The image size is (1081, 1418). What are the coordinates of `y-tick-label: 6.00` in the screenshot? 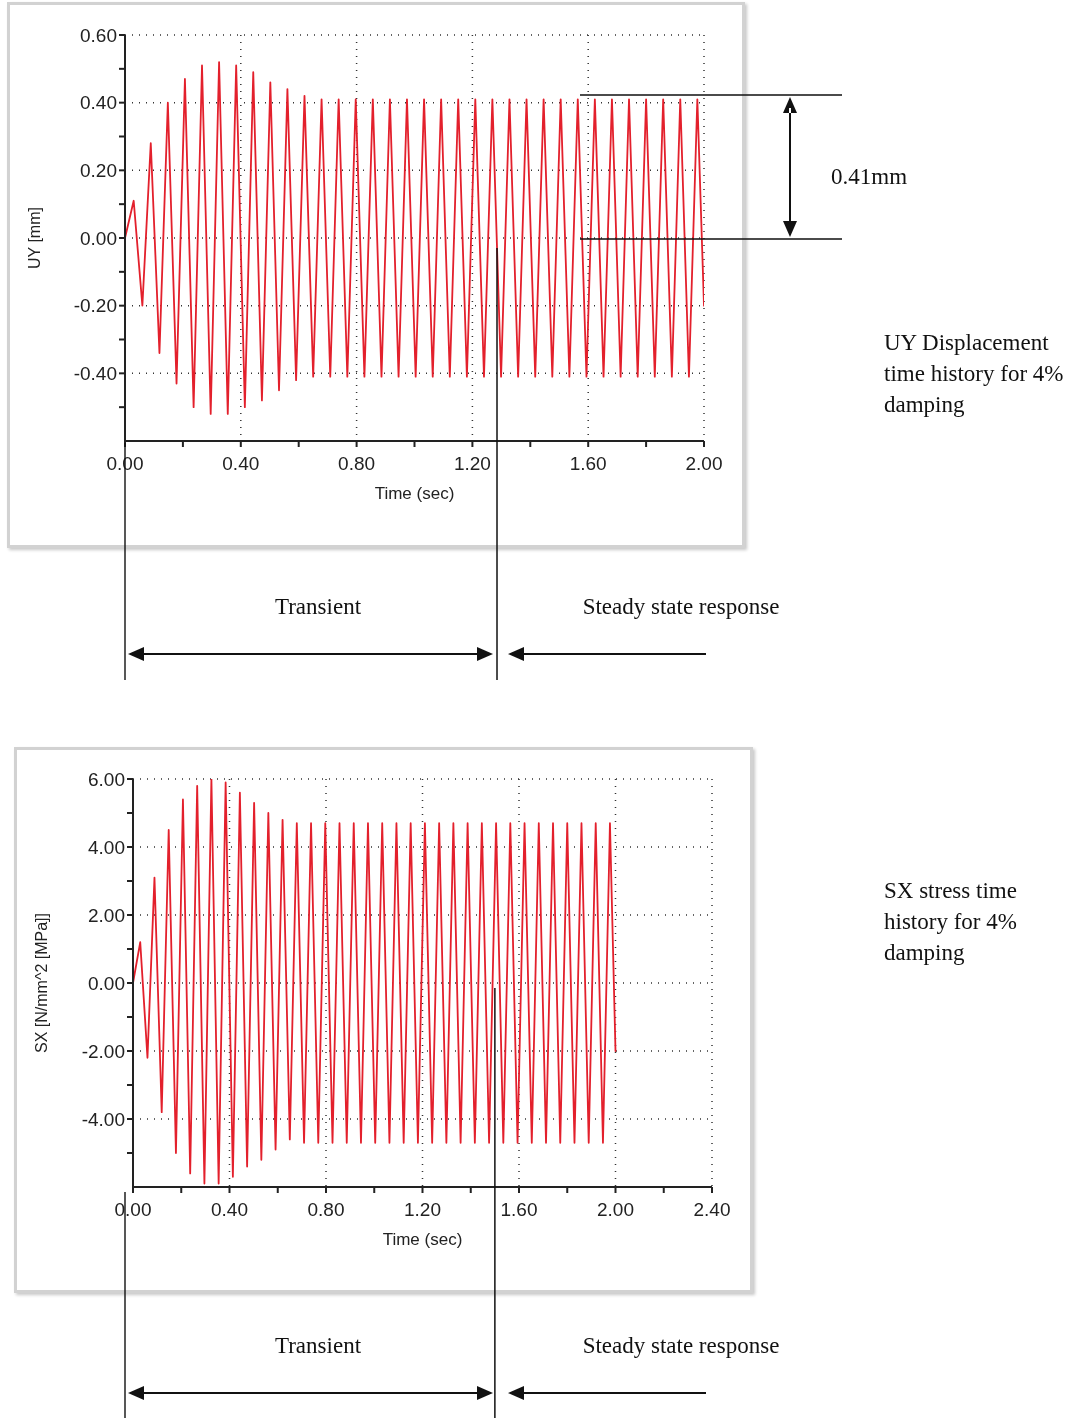 It's located at (106, 779).